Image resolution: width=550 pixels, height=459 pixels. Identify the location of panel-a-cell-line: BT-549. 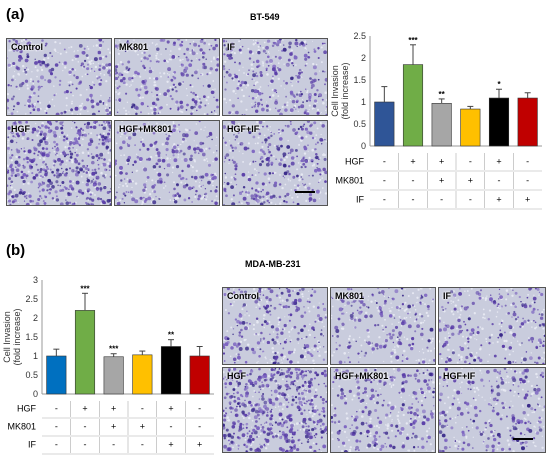
(265, 17).